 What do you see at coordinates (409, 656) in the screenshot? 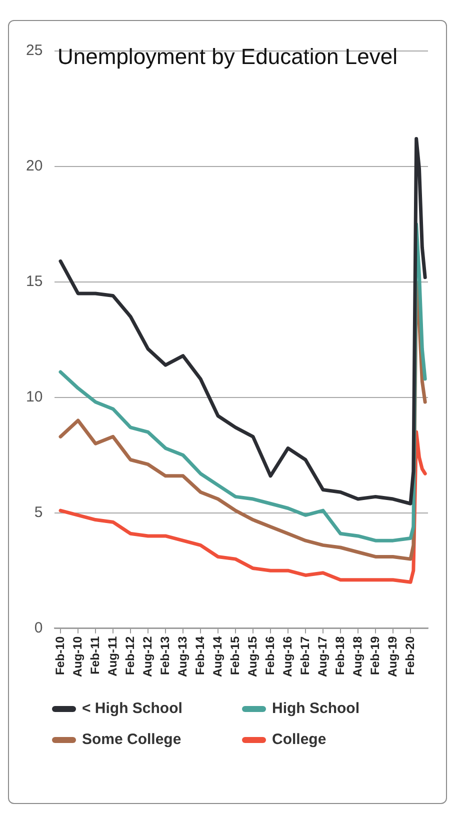
I see `x-tick-label: Feb-20` at bounding box center [409, 656].